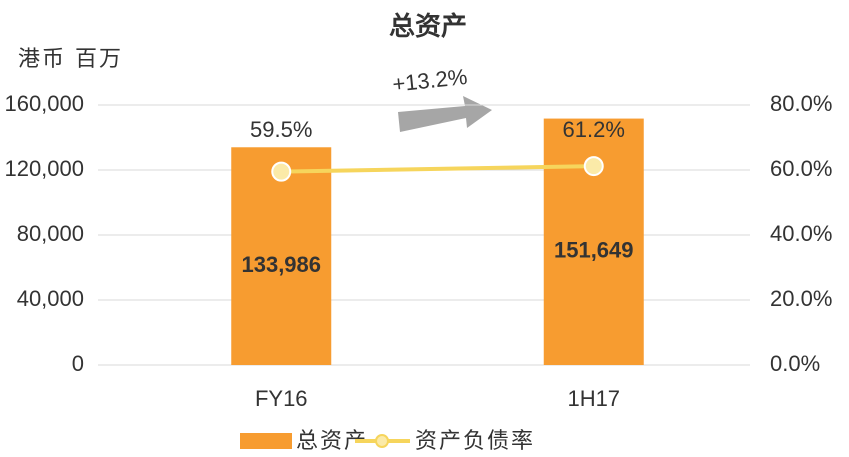 This screenshot has height=457, width=849. What do you see at coordinates (801, 103) in the screenshot?
I see `y2-tick-label: 80.0%` at bounding box center [801, 103].